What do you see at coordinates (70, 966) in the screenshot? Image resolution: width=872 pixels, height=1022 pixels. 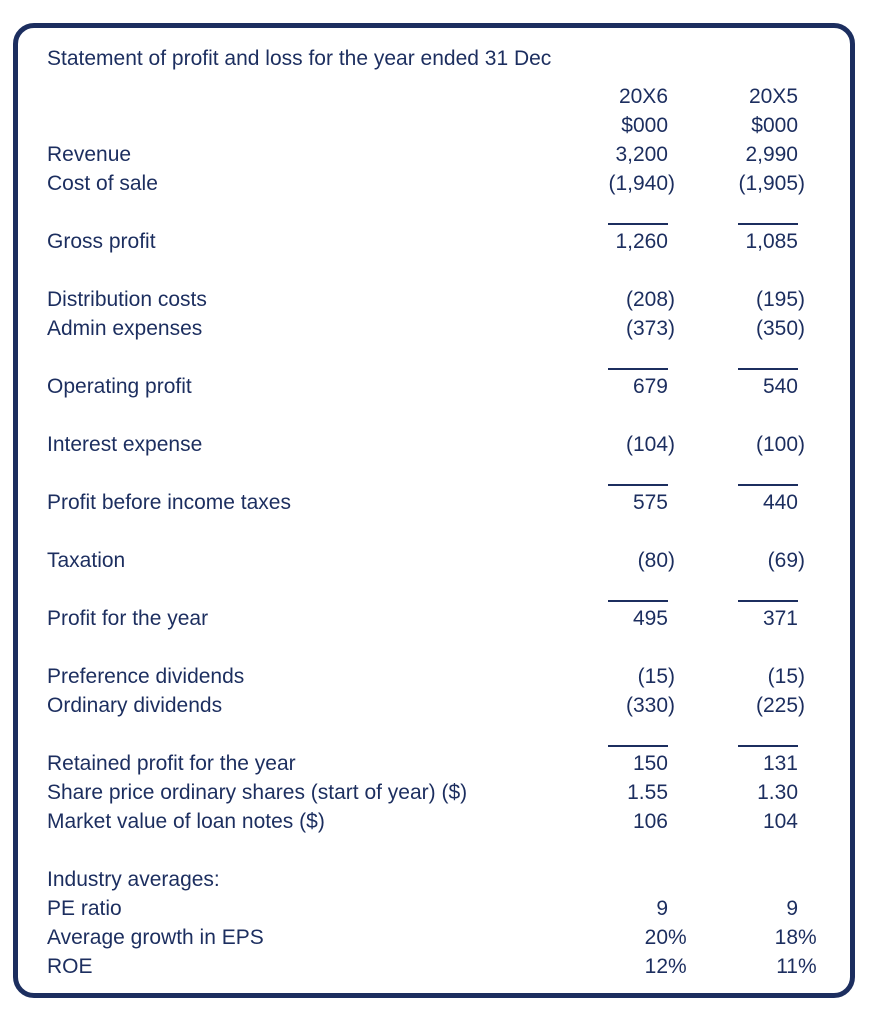 I see `row-label: ROE` at bounding box center [70, 966].